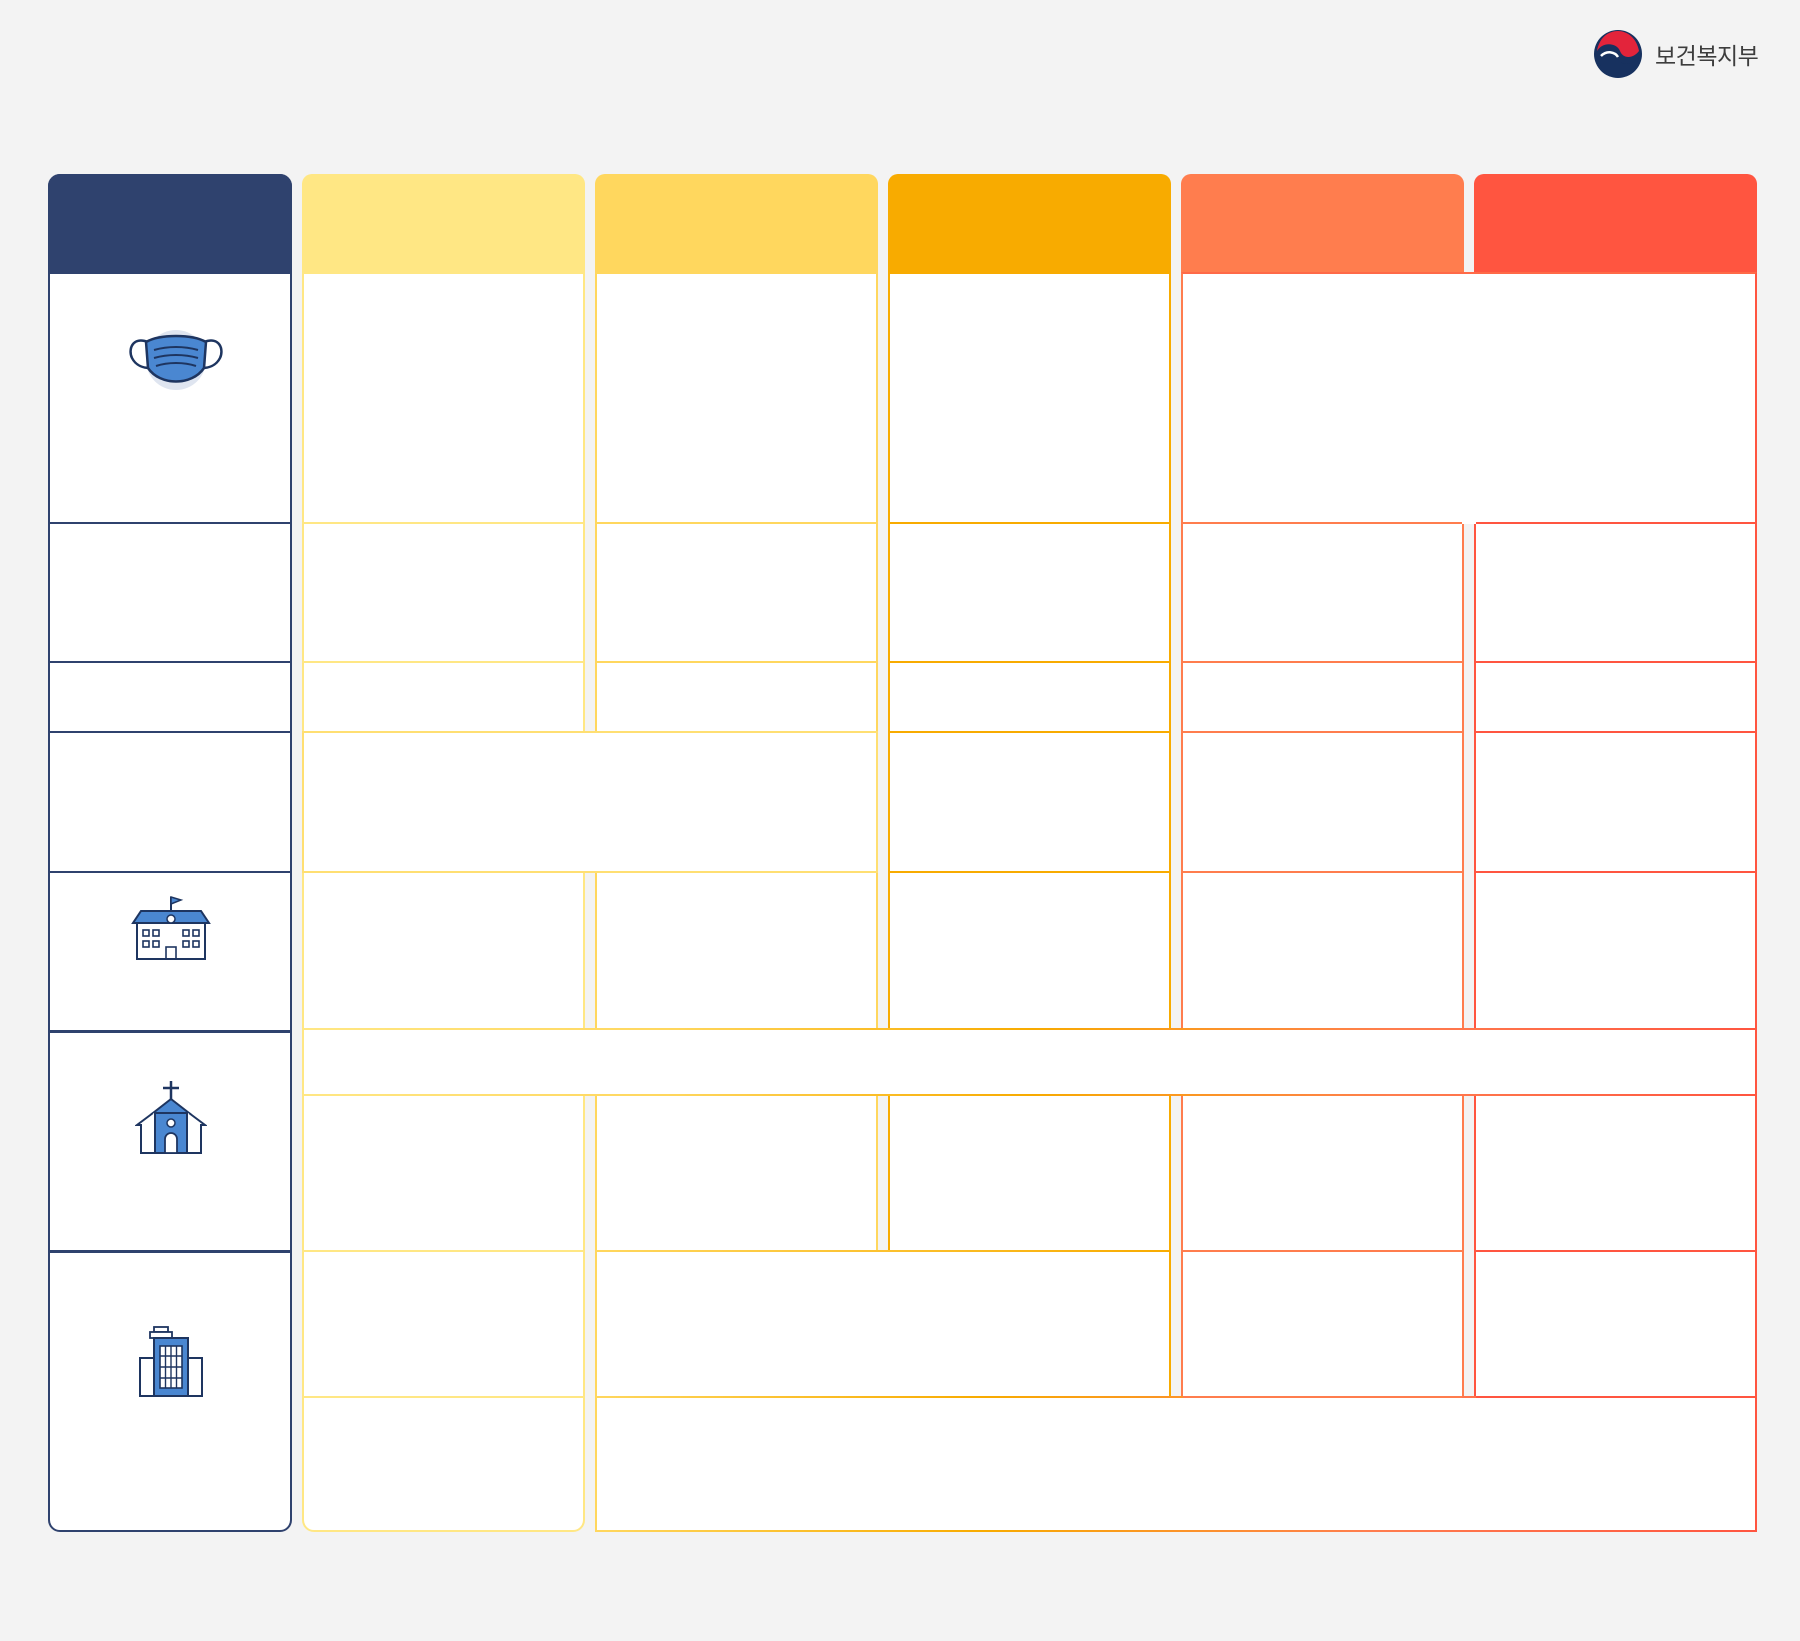 This screenshot has height=1641, width=1800. What do you see at coordinates (171, 1361) in the screenshot?
I see `office-building-icon` at bounding box center [171, 1361].